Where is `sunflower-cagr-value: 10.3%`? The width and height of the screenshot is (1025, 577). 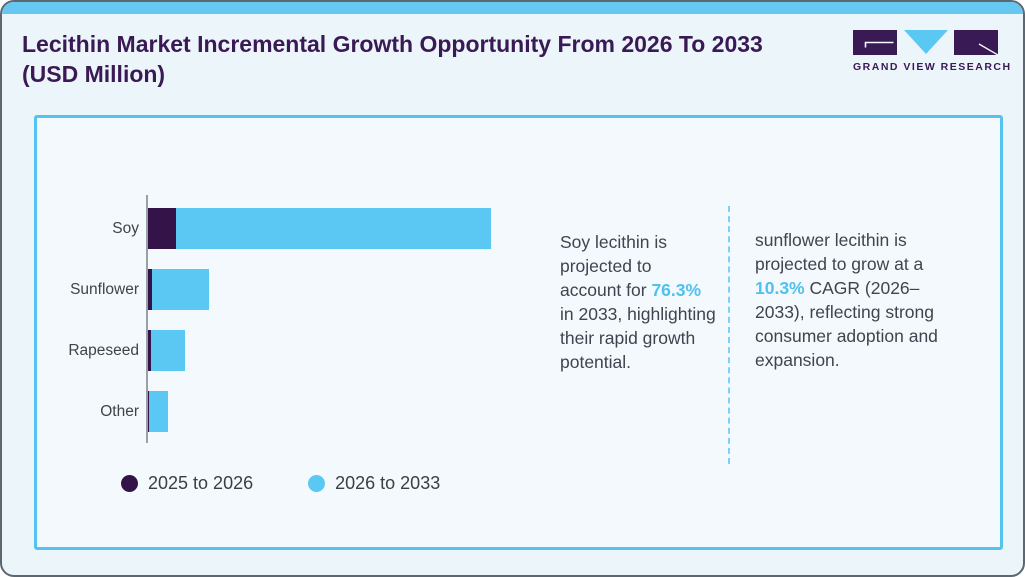 sunflower-cagr-value: 10.3% is located at coordinates (780, 288).